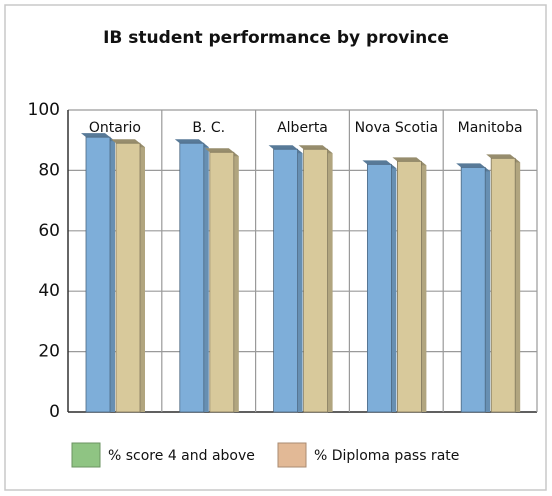  Describe the element at coordinates (49, 231) in the screenshot. I see `y-tick-label: 60` at that location.